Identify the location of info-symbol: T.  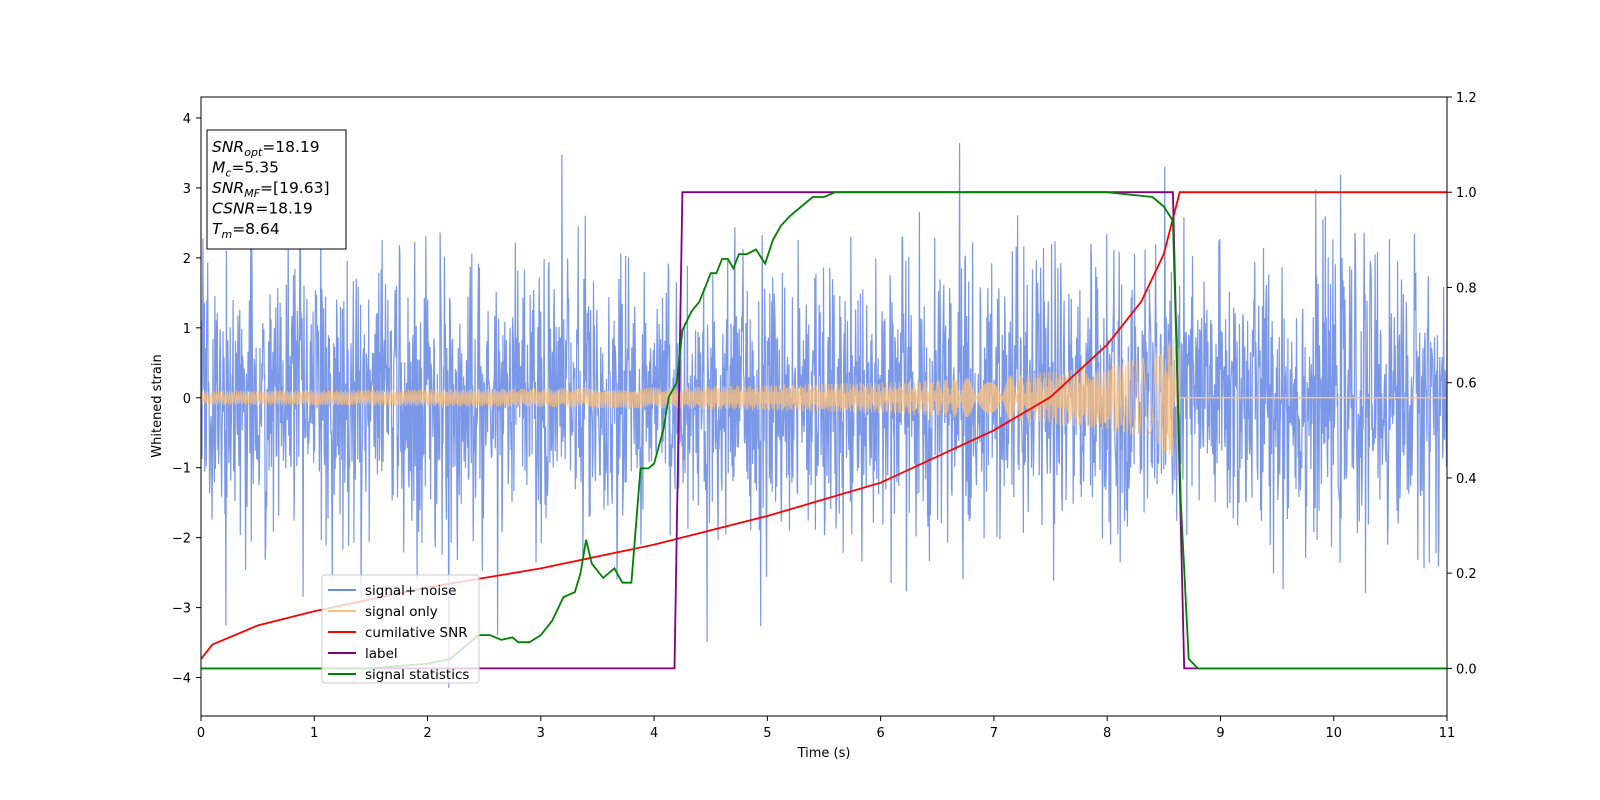
(217, 229).